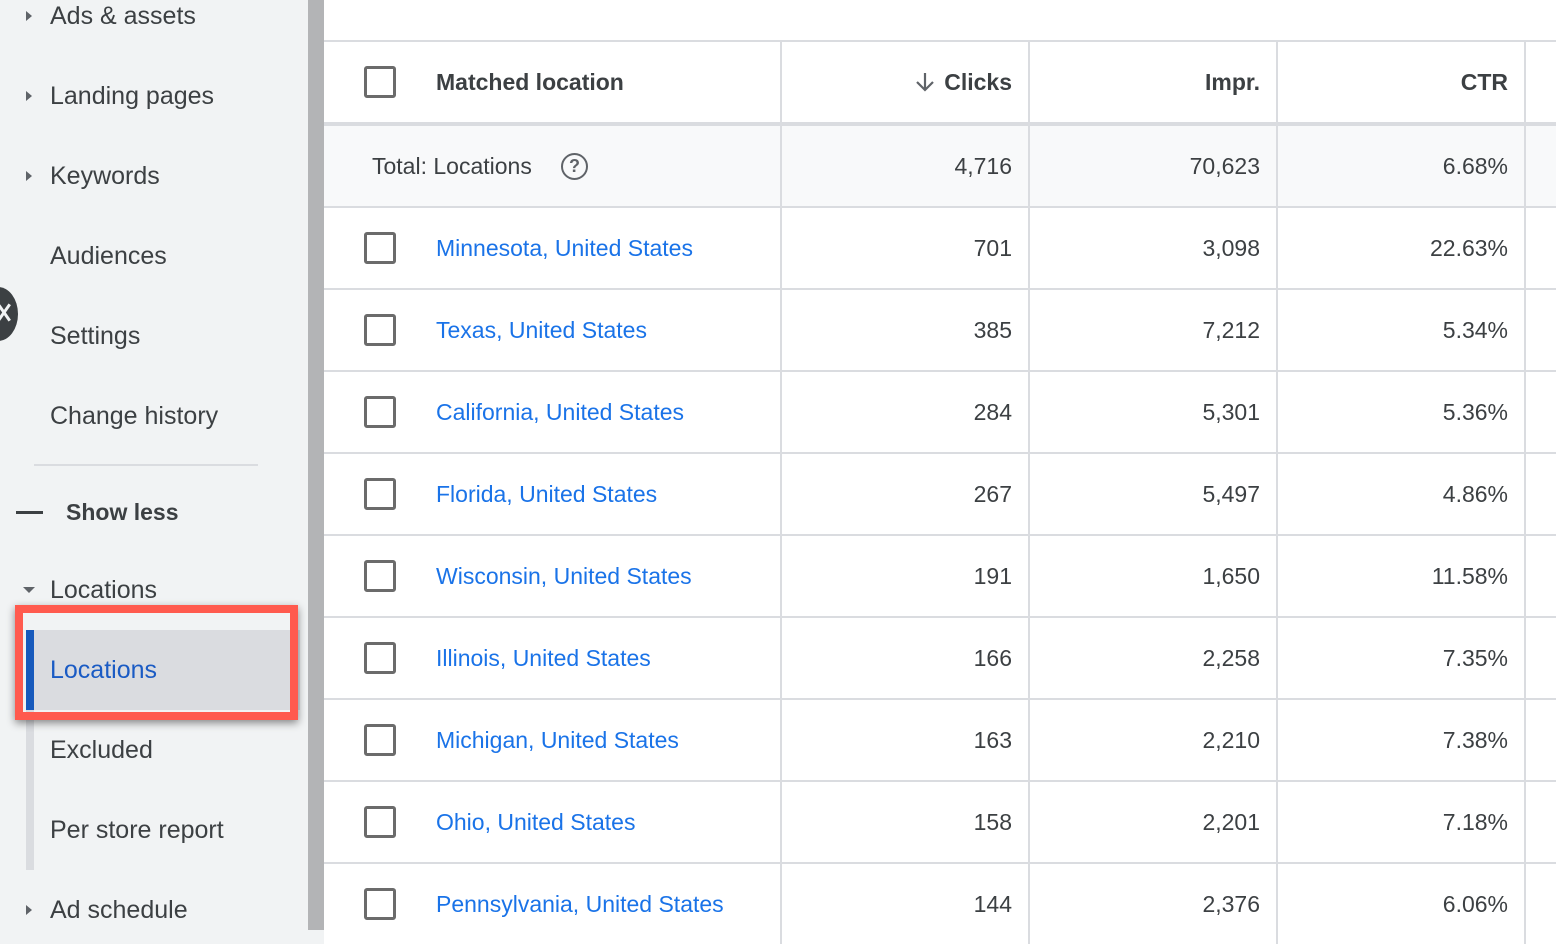 This screenshot has width=1556, height=944. Describe the element at coordinates (1402, 330) in the screenshot. I see `cell-ctr: 5.34%` at that location.